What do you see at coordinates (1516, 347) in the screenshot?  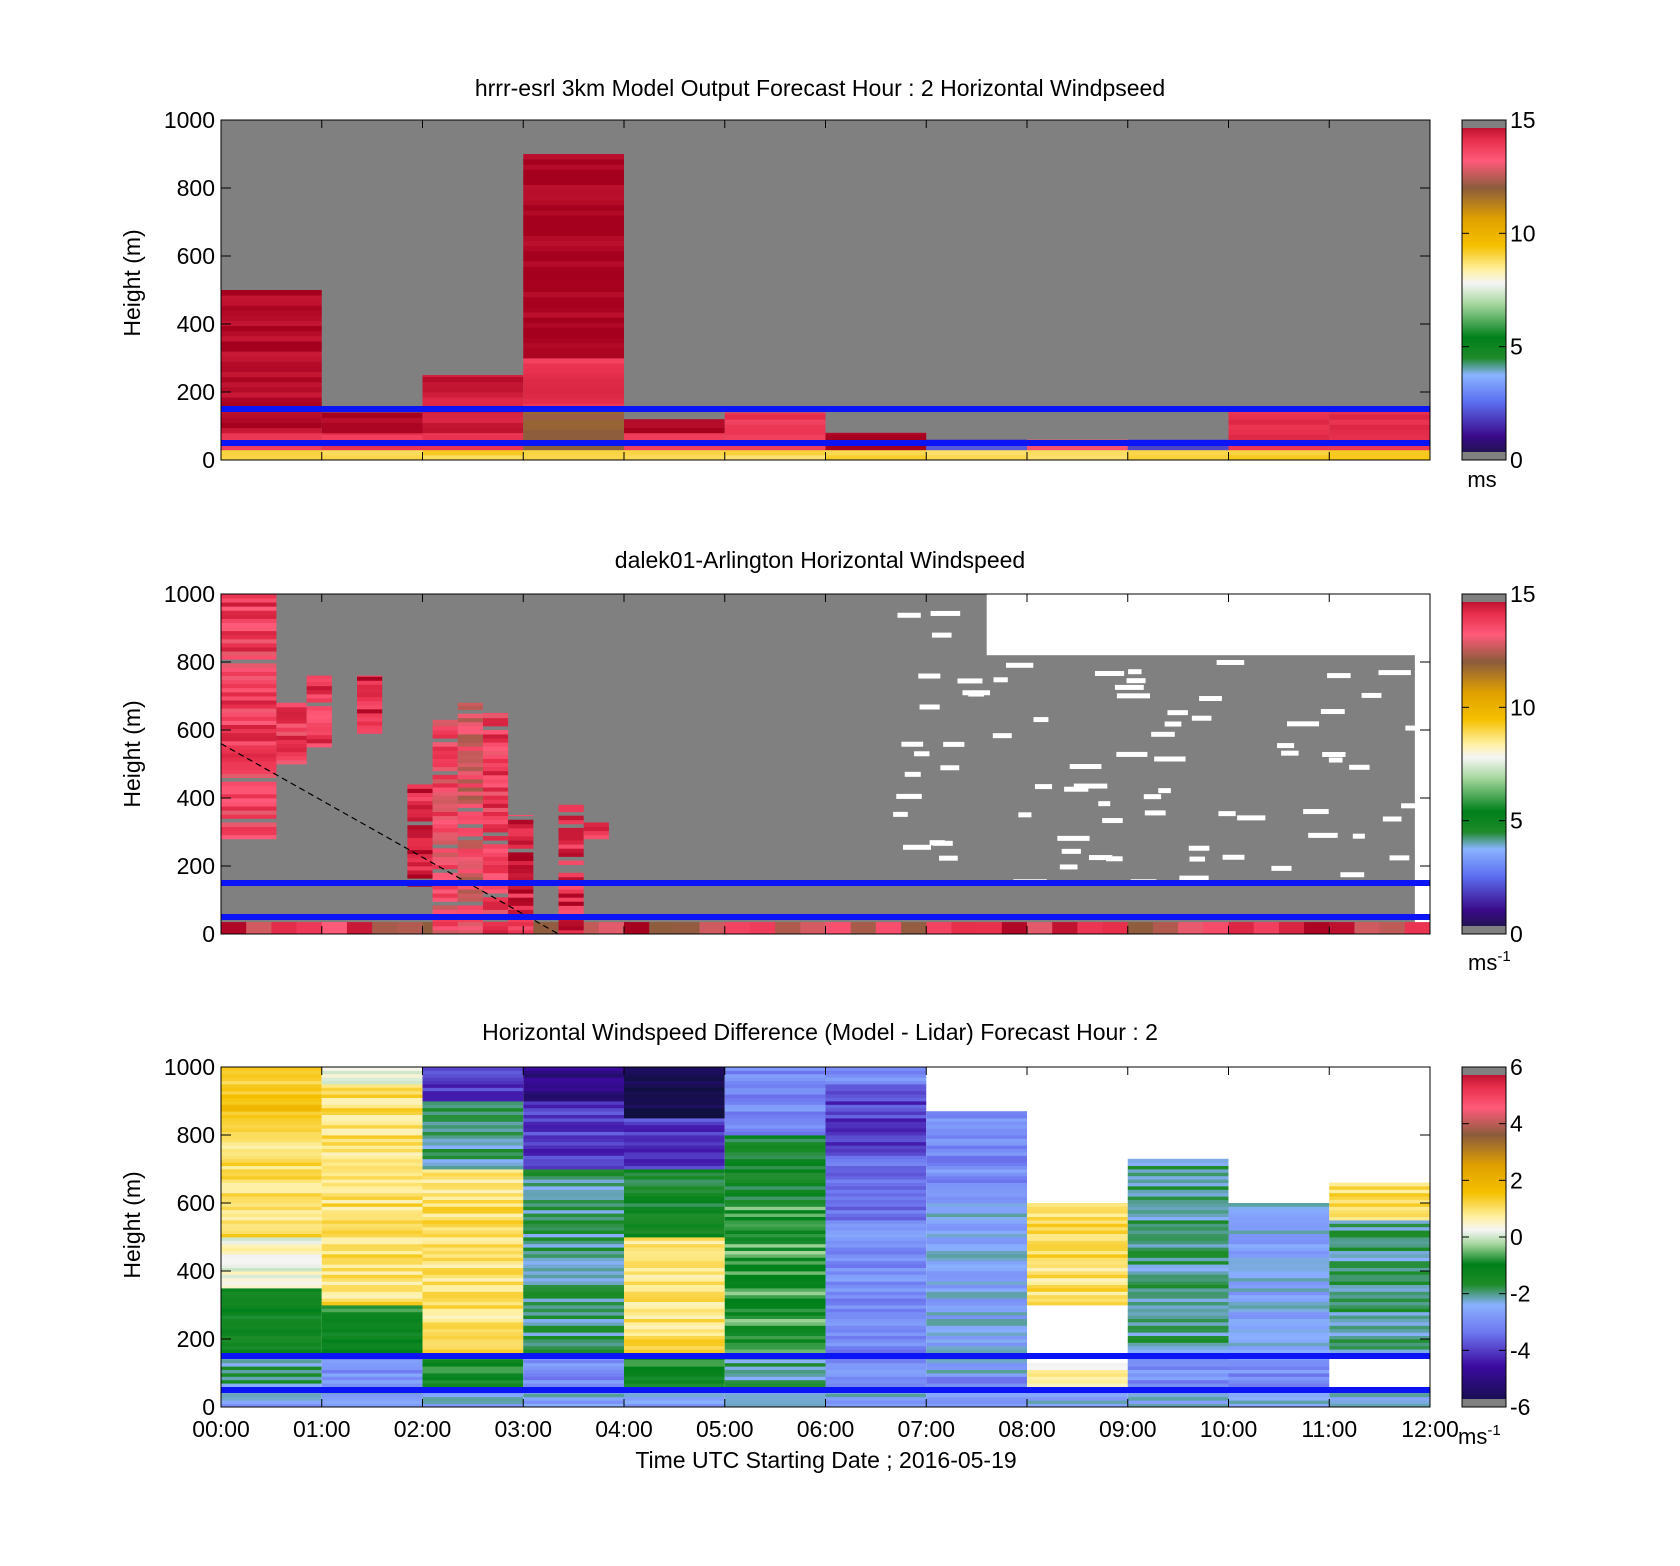 I see `colorbar-tick-label: 5` at bounding box center [1516, 347].